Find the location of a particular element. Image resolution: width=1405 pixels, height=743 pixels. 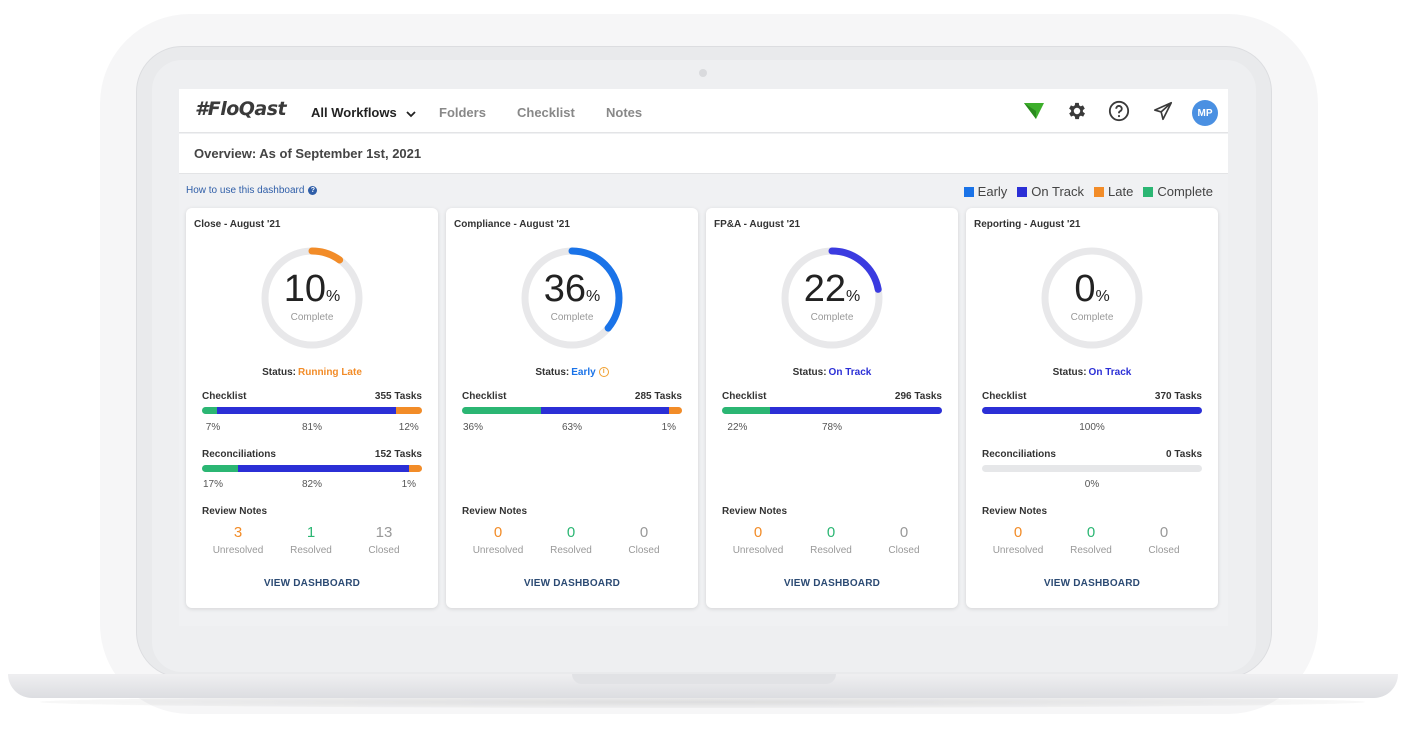

percent-label: 22% is located at coordinates (737, 427).